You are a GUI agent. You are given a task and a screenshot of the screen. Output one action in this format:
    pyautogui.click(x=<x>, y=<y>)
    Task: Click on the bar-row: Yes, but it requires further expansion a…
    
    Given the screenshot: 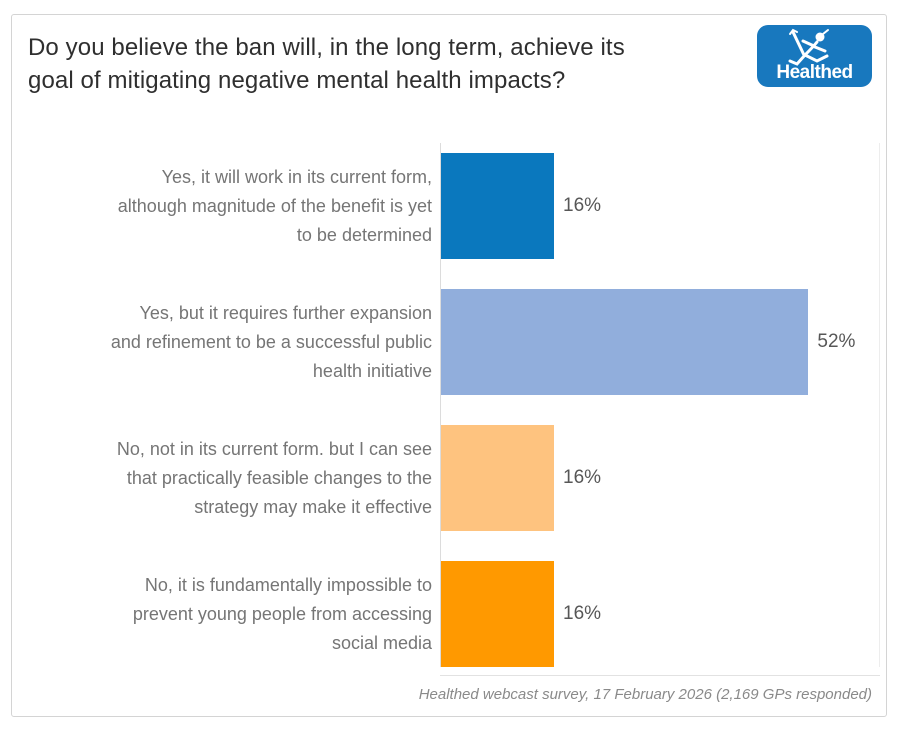 What is the action you would take?
    pyautogui.click(x=450, y=342)
    